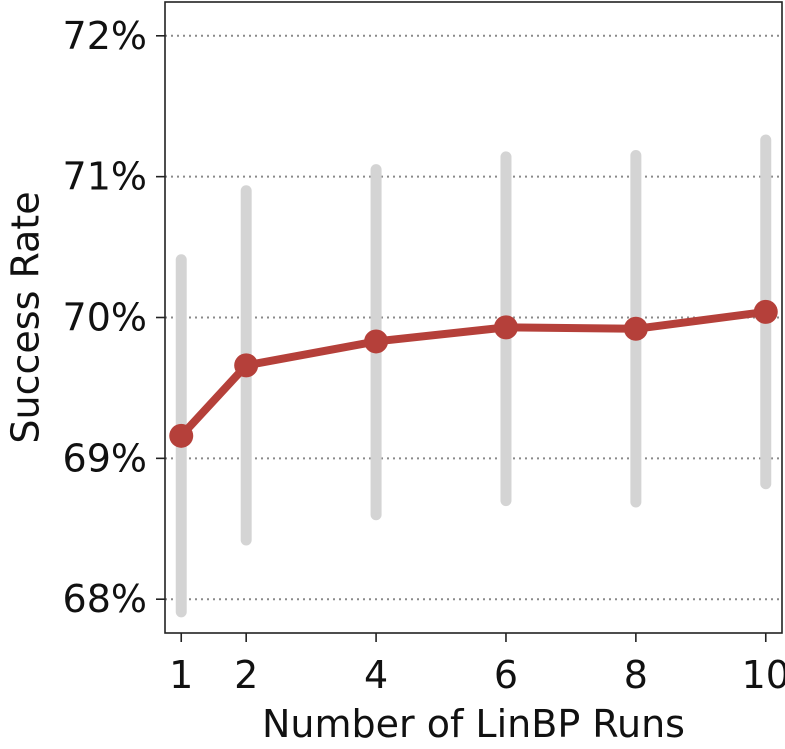 This screenshot has height=749, width=785. I want to click on y-tick-label: 72%, so click(105, 36).